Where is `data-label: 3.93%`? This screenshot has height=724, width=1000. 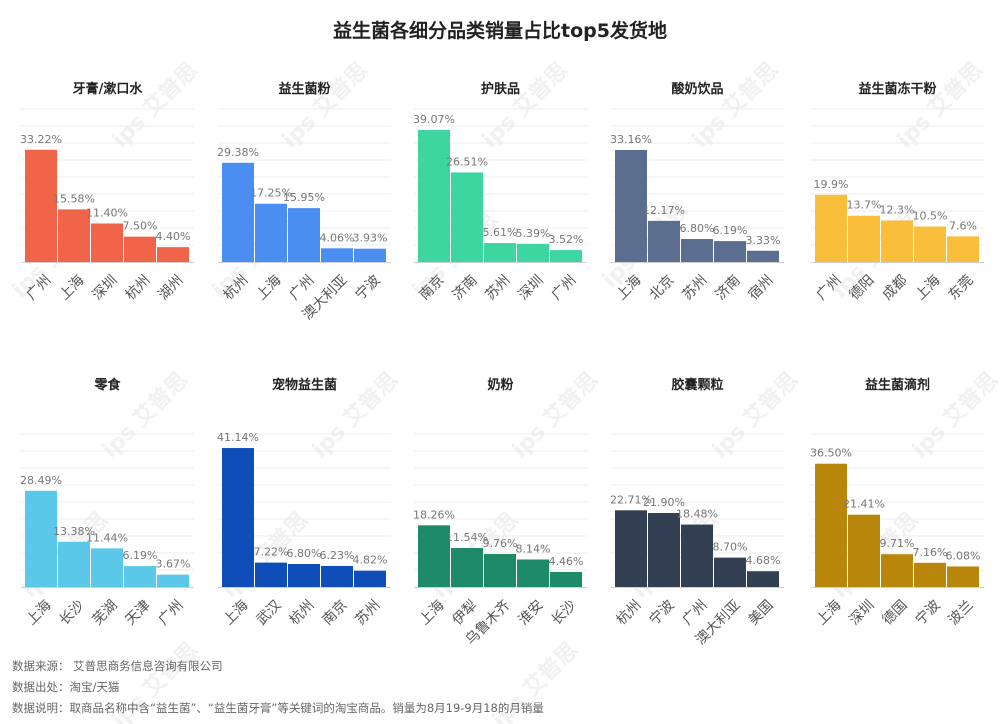
data-label: 3.93% is located at coordinates (370, 238).